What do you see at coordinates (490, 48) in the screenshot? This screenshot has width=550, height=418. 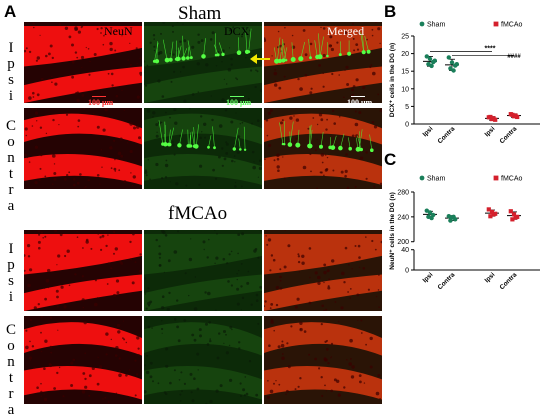 I see `significance-mark: ****` at bounding box center [490, 48].